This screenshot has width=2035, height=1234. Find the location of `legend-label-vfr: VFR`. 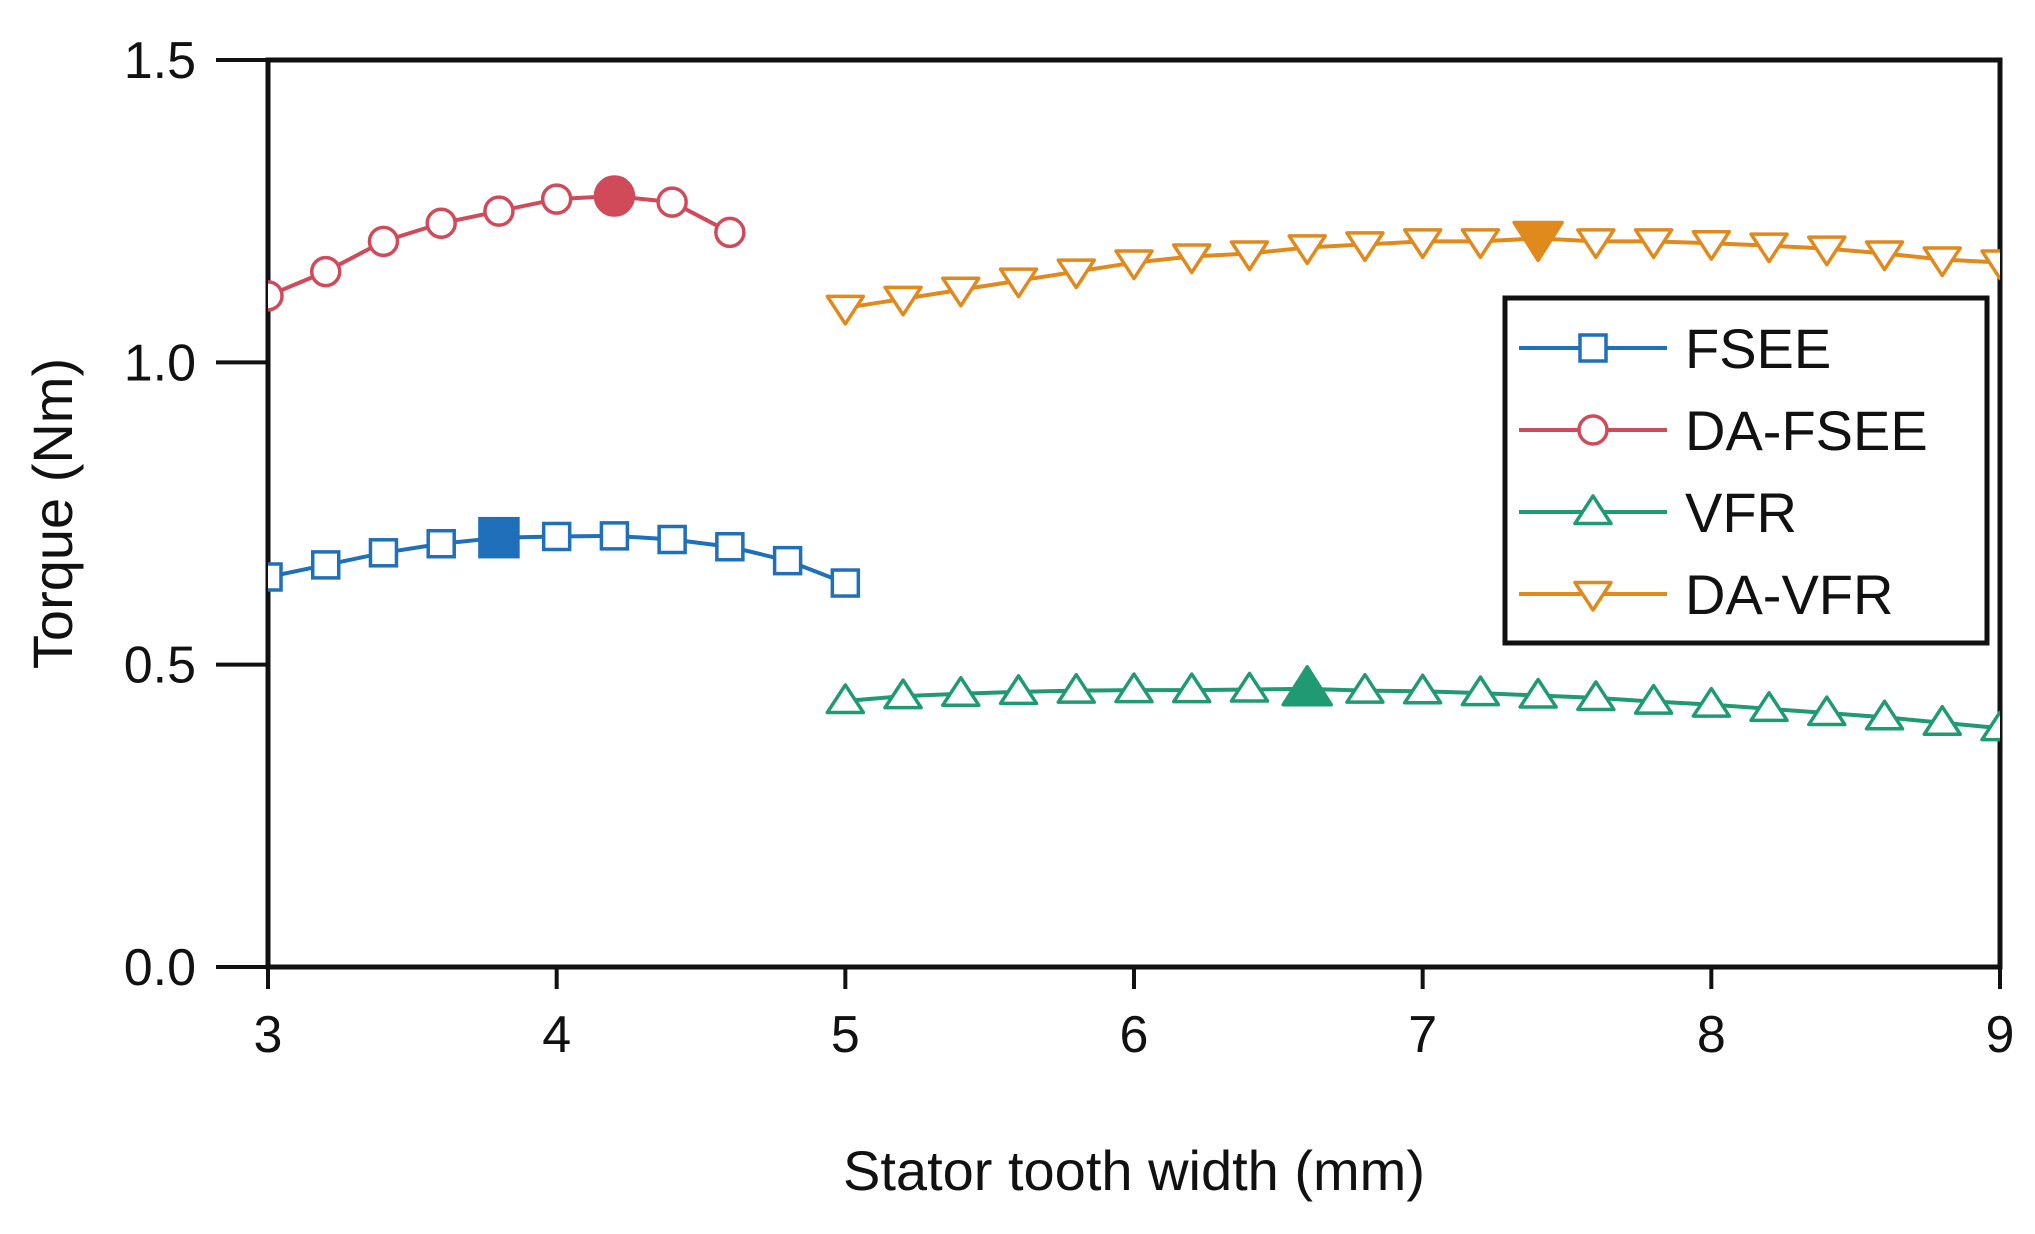

legend-label-vfr: VFR is located at coordinates (1741, 512).